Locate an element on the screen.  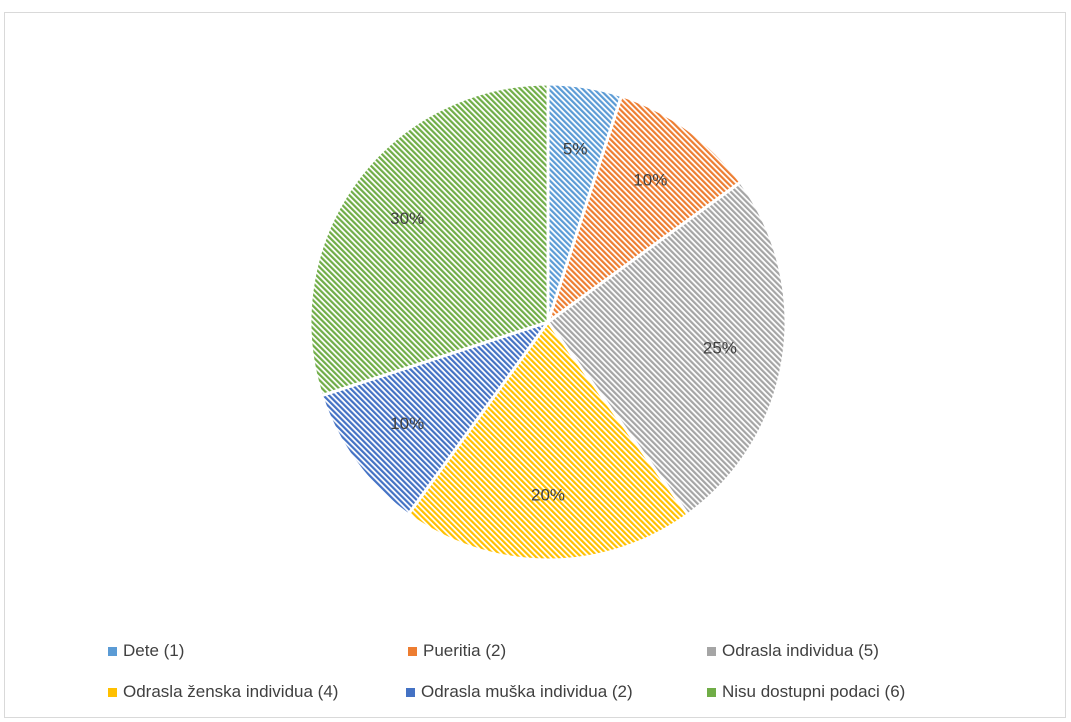
legend-label: Odrasla muška individua (2) is located at coordinates (527, 691).